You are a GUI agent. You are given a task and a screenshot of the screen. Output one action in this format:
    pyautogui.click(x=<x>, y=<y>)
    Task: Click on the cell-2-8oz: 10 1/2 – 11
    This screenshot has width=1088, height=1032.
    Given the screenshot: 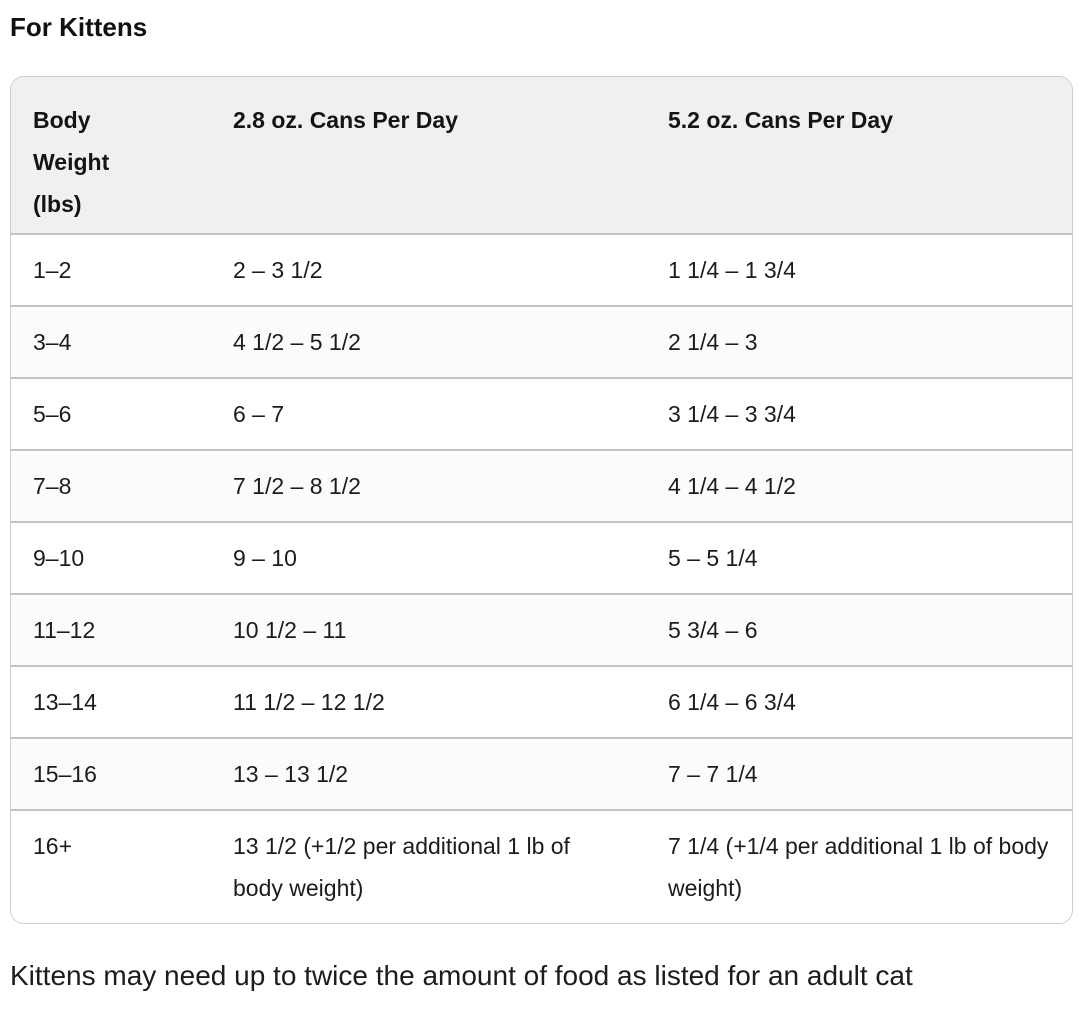 What is the action you would take?
    pyautogui.click(x=428, y=629)
    